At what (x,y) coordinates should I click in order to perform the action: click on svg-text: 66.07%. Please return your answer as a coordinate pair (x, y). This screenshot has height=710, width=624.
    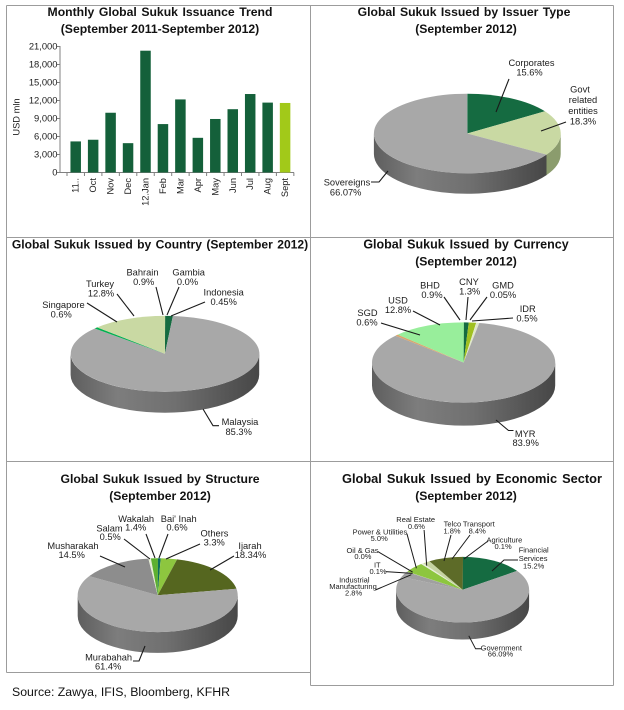
    Looking at the image, I should click on (346, 193).